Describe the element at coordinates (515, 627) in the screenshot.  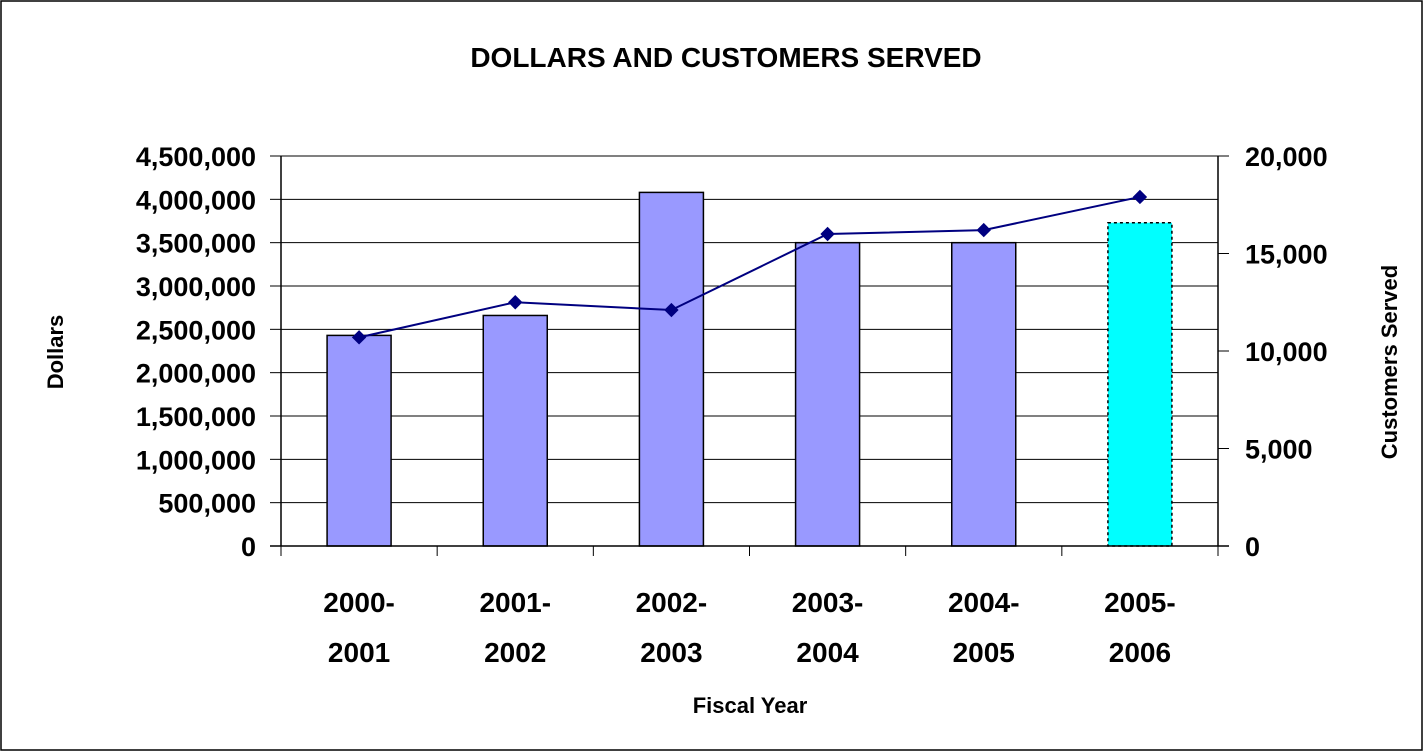
I see `x-tick-label: 2001- 2002` at that location.